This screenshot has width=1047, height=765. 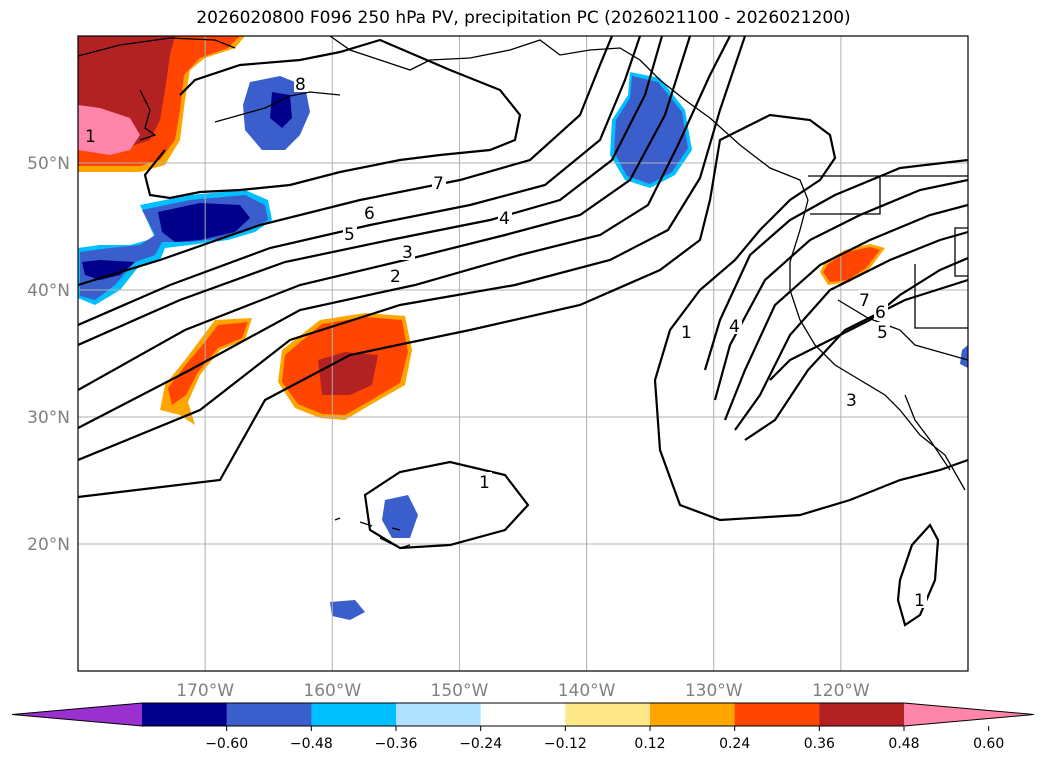 What do you see at coordinates (395, 277) in the screenshot?
I see `contour-label: 2` at bounding box center [395, 277].